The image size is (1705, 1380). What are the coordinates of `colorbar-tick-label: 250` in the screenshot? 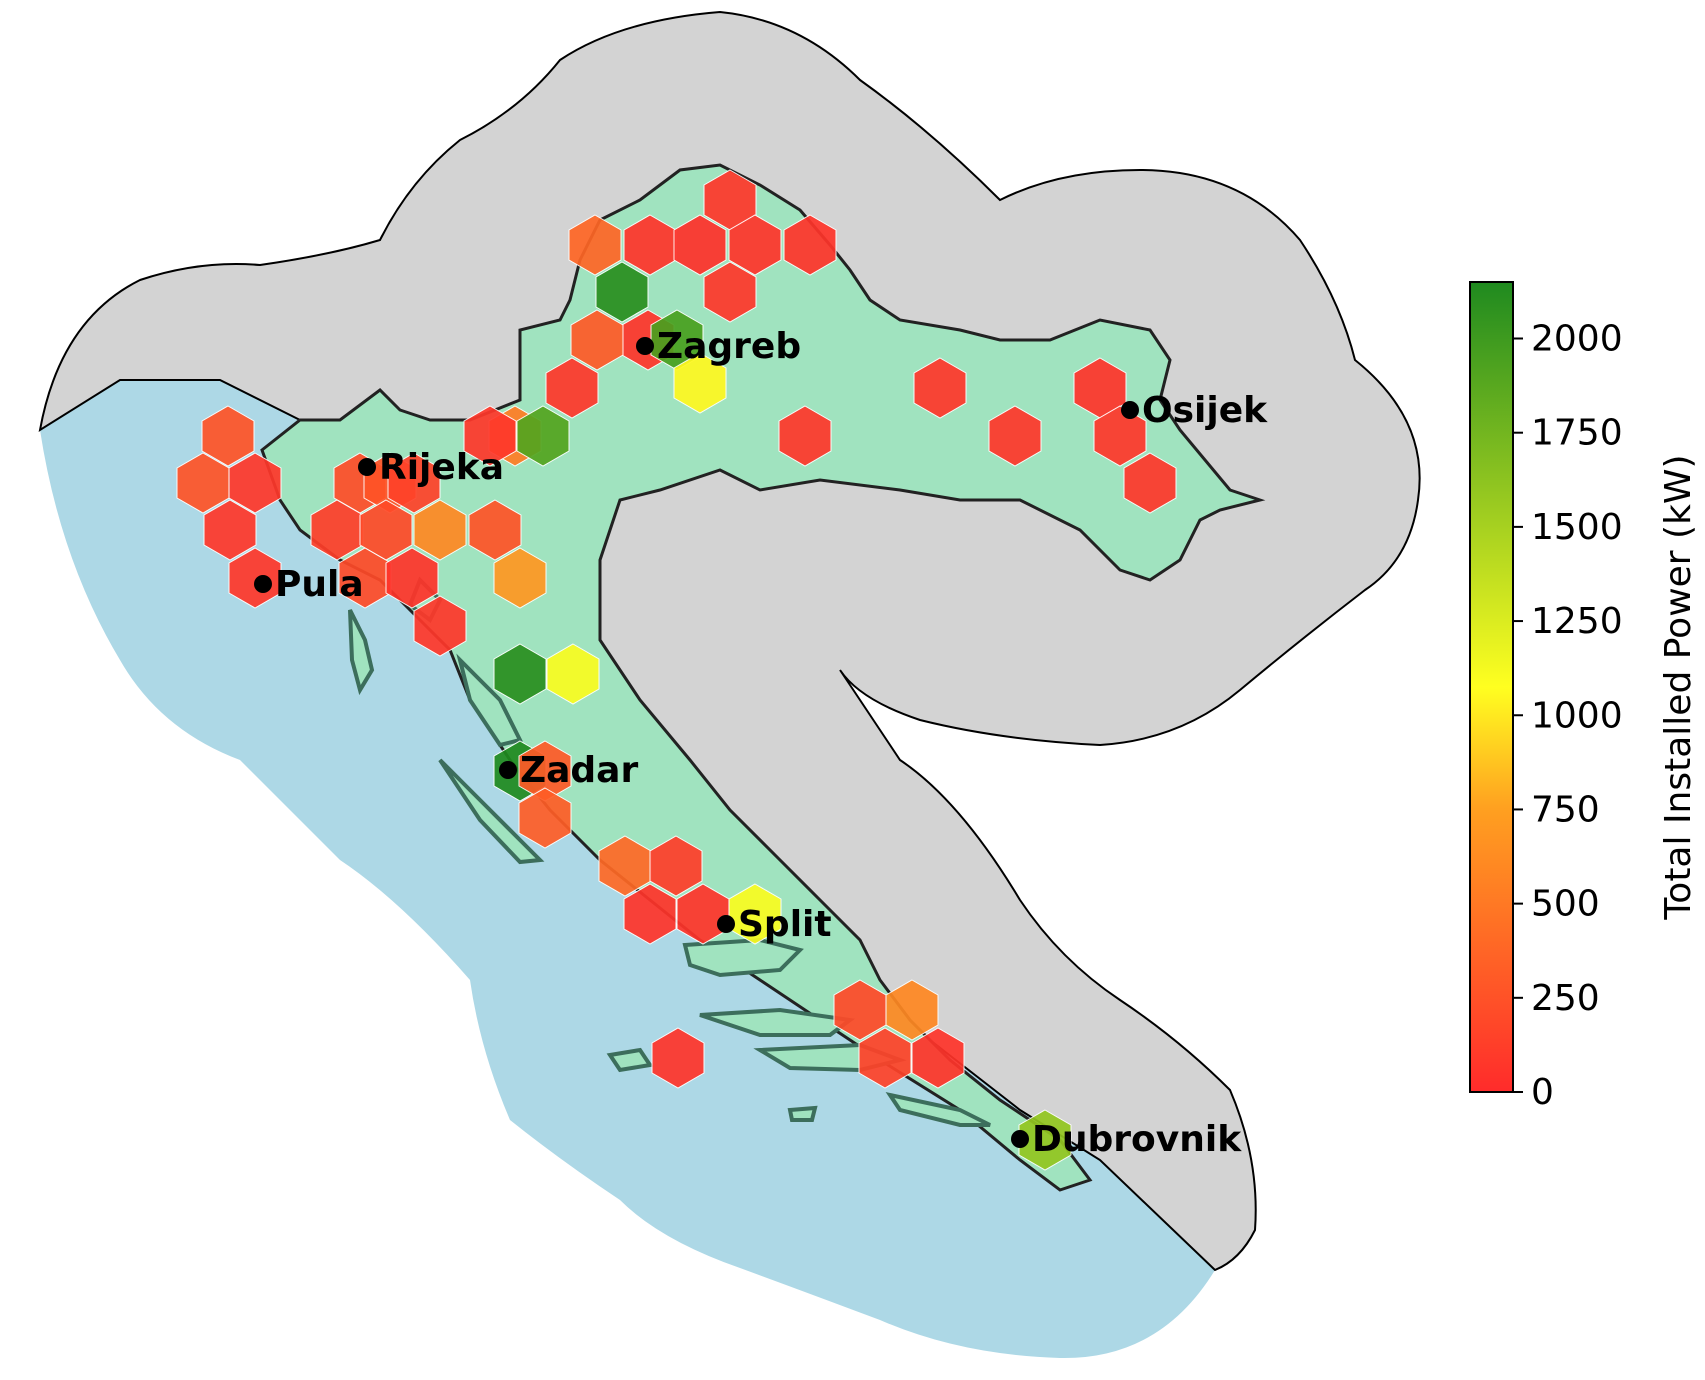 It's located at (1565, 998).